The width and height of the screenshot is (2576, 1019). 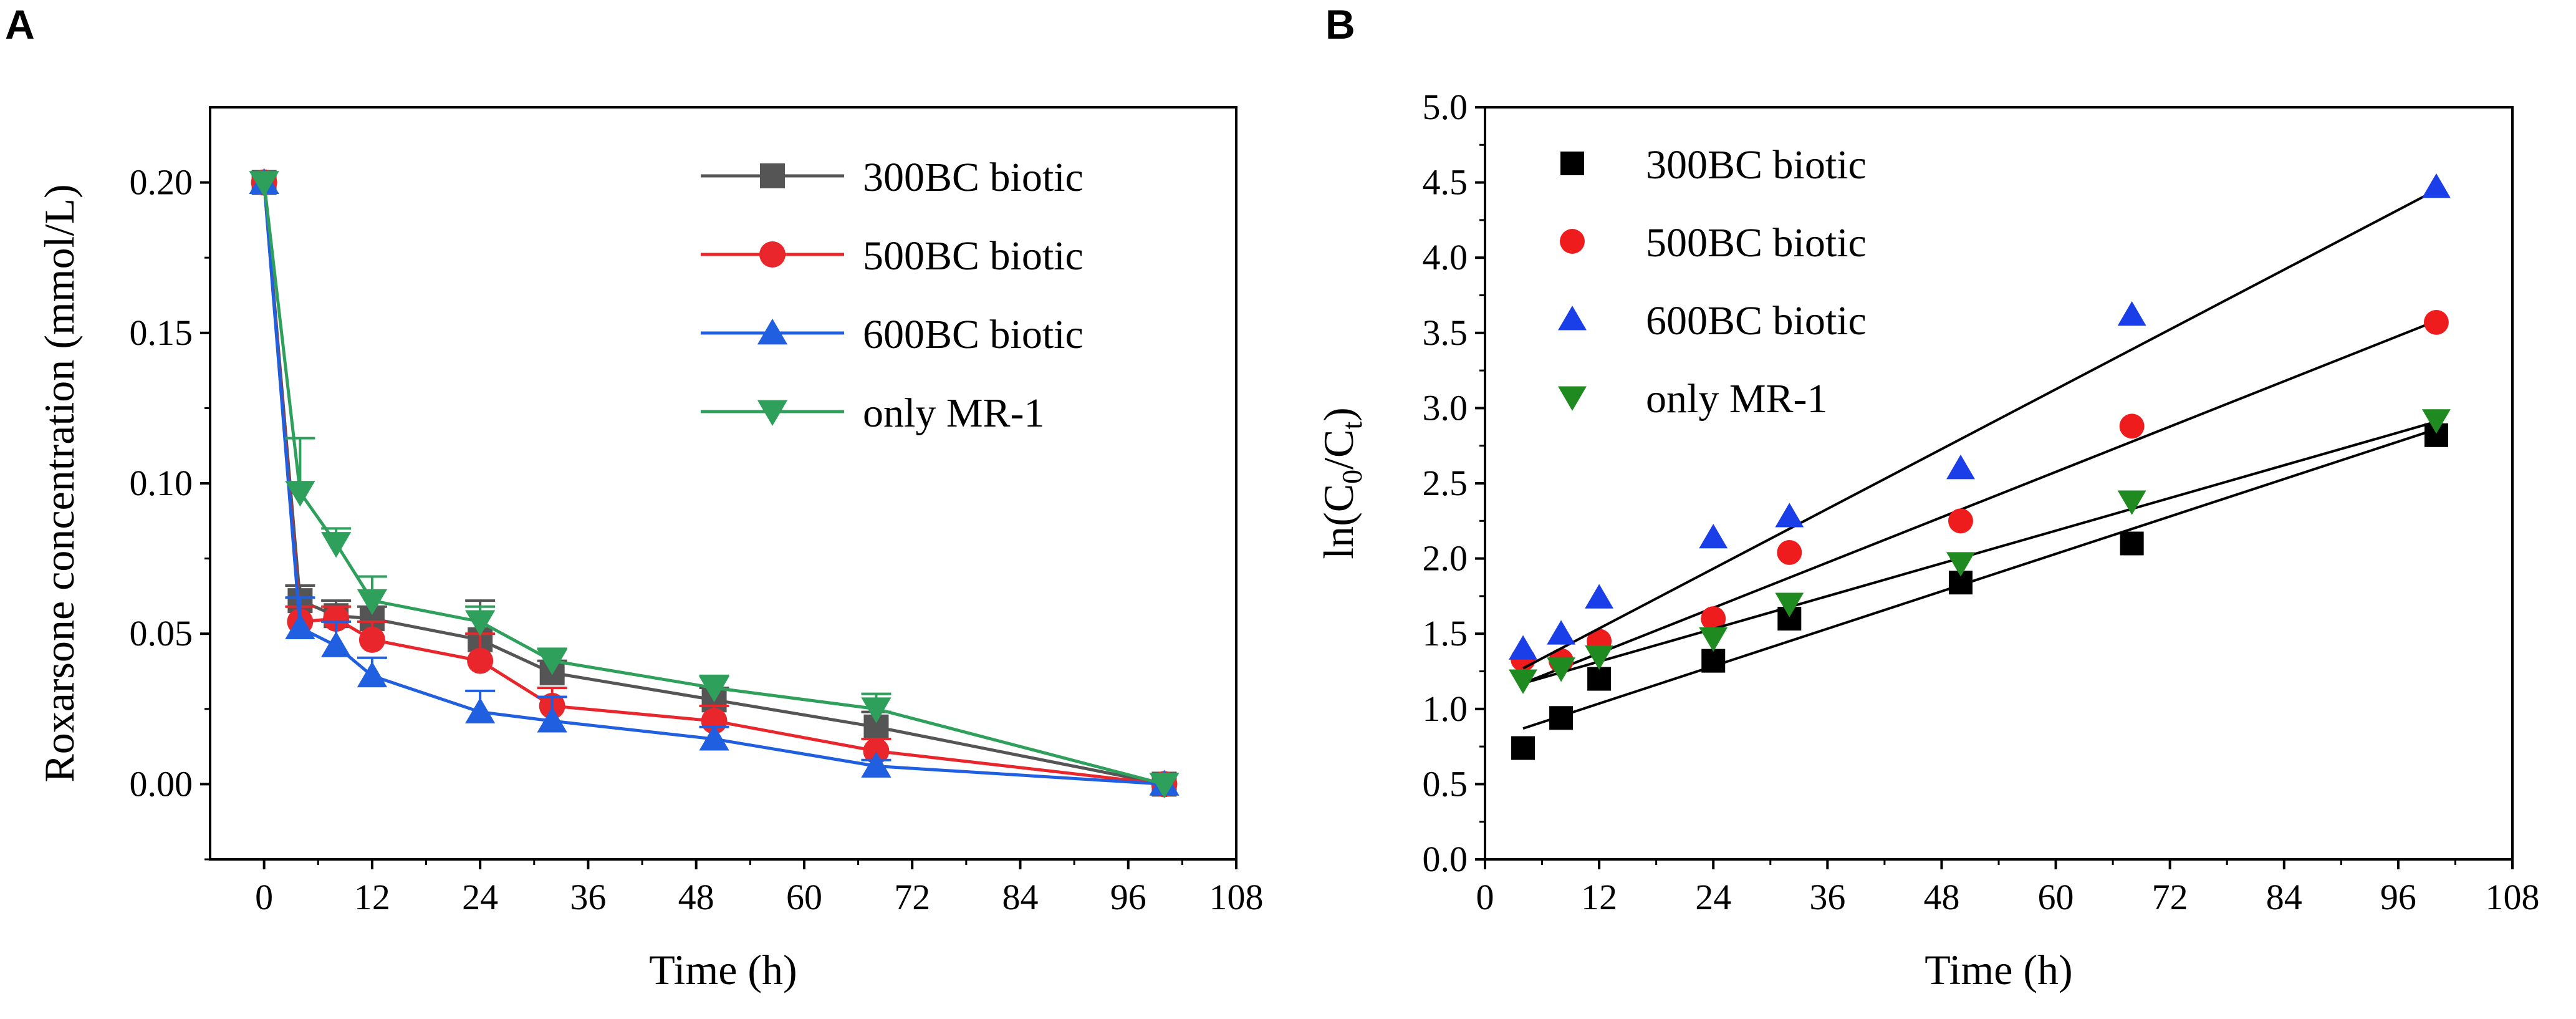 I want to click on y-tick-label: 4.5, so click(x=1445, y=182).